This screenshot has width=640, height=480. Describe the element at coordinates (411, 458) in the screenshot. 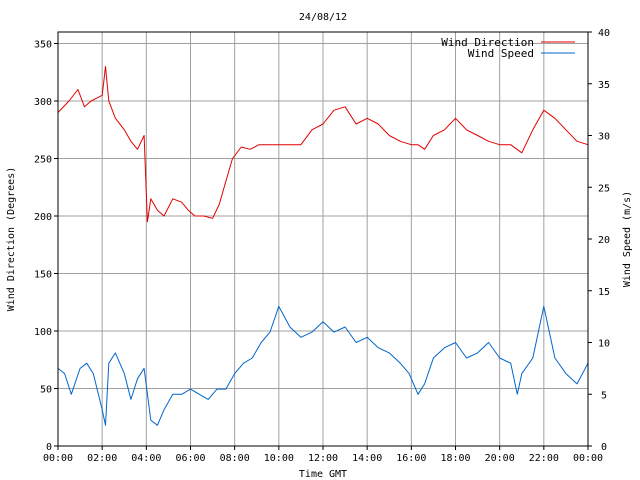

I see `x-tick-label: 16:00` at that location.